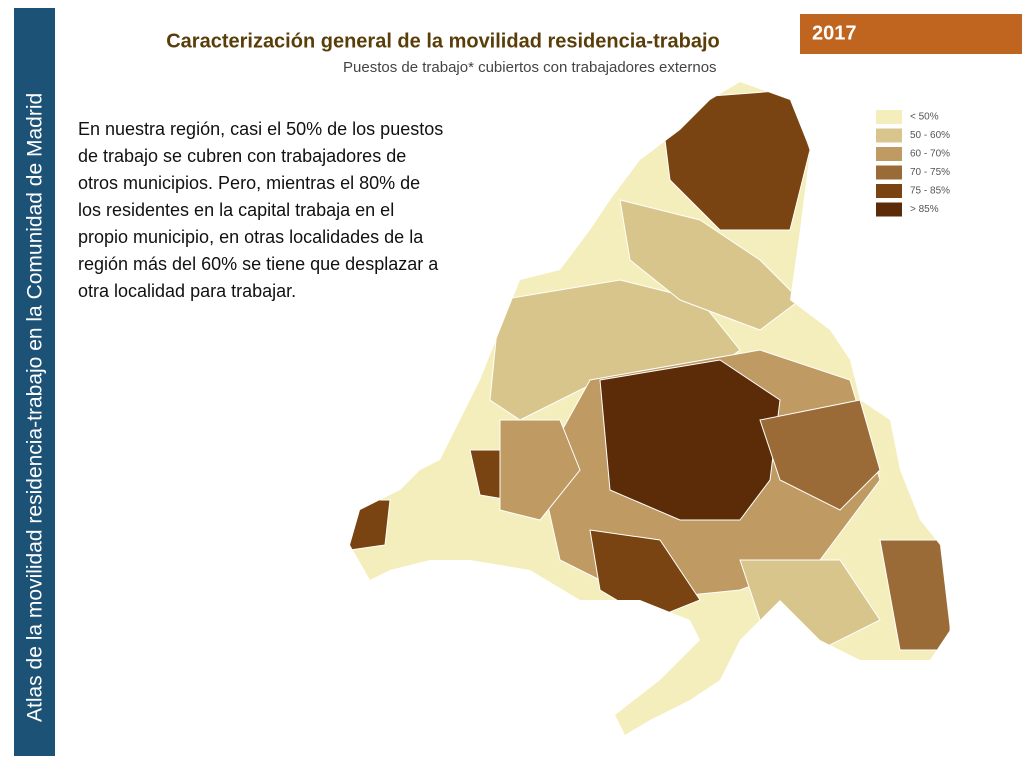 This screenshot has width=1024, height=768. Describe the element at coordinates (930, 154) in the screenshot. I see `legend-label: 60 - 70%` at that location.